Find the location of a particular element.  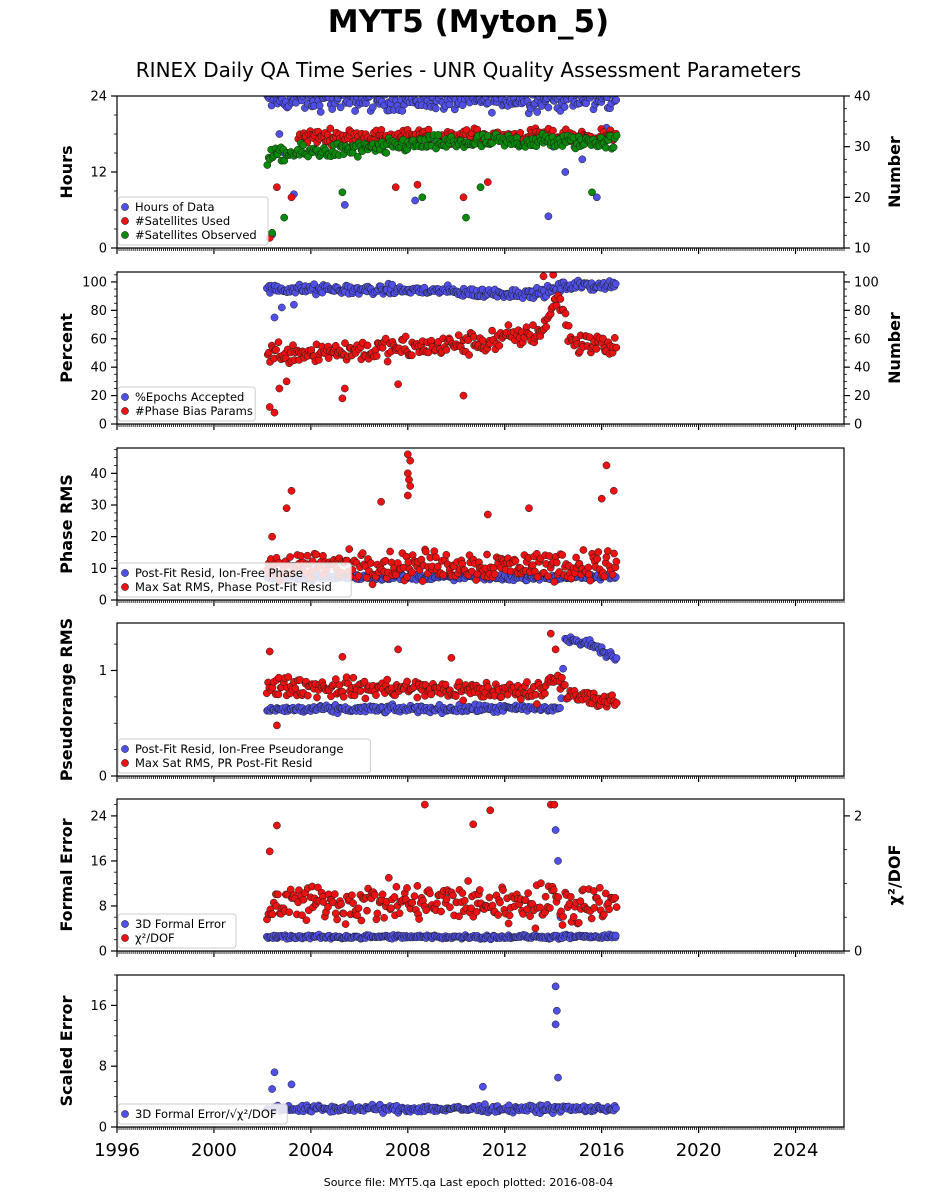

y-axis-label: Hours is located at coordinates (66, 171).